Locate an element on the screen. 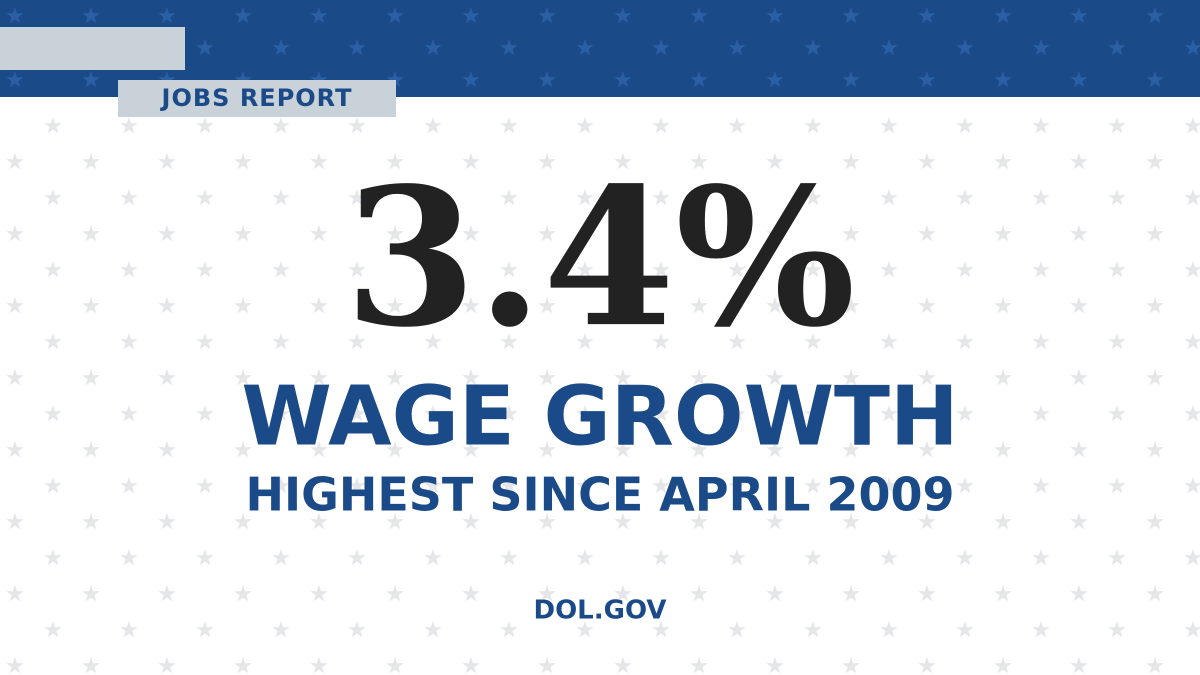 Image resolution: width=1200 pixels, height=675 pixels. site: DOL.GOV is located at coordinates (600, 611).